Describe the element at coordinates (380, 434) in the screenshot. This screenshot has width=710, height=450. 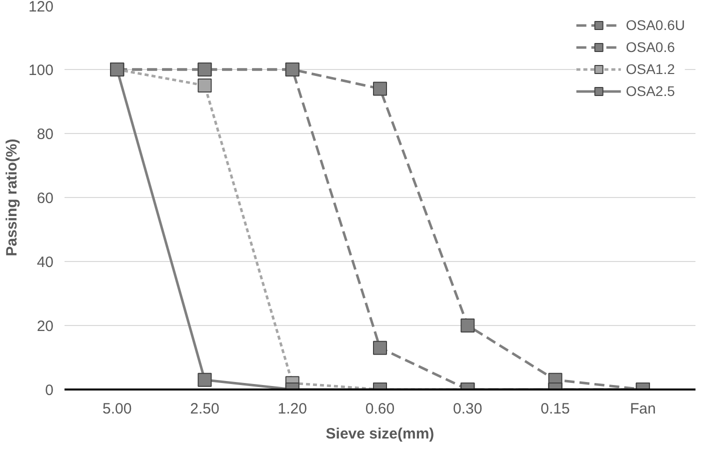
I see `x-axis-title: Sieve size(mm)` at that location.